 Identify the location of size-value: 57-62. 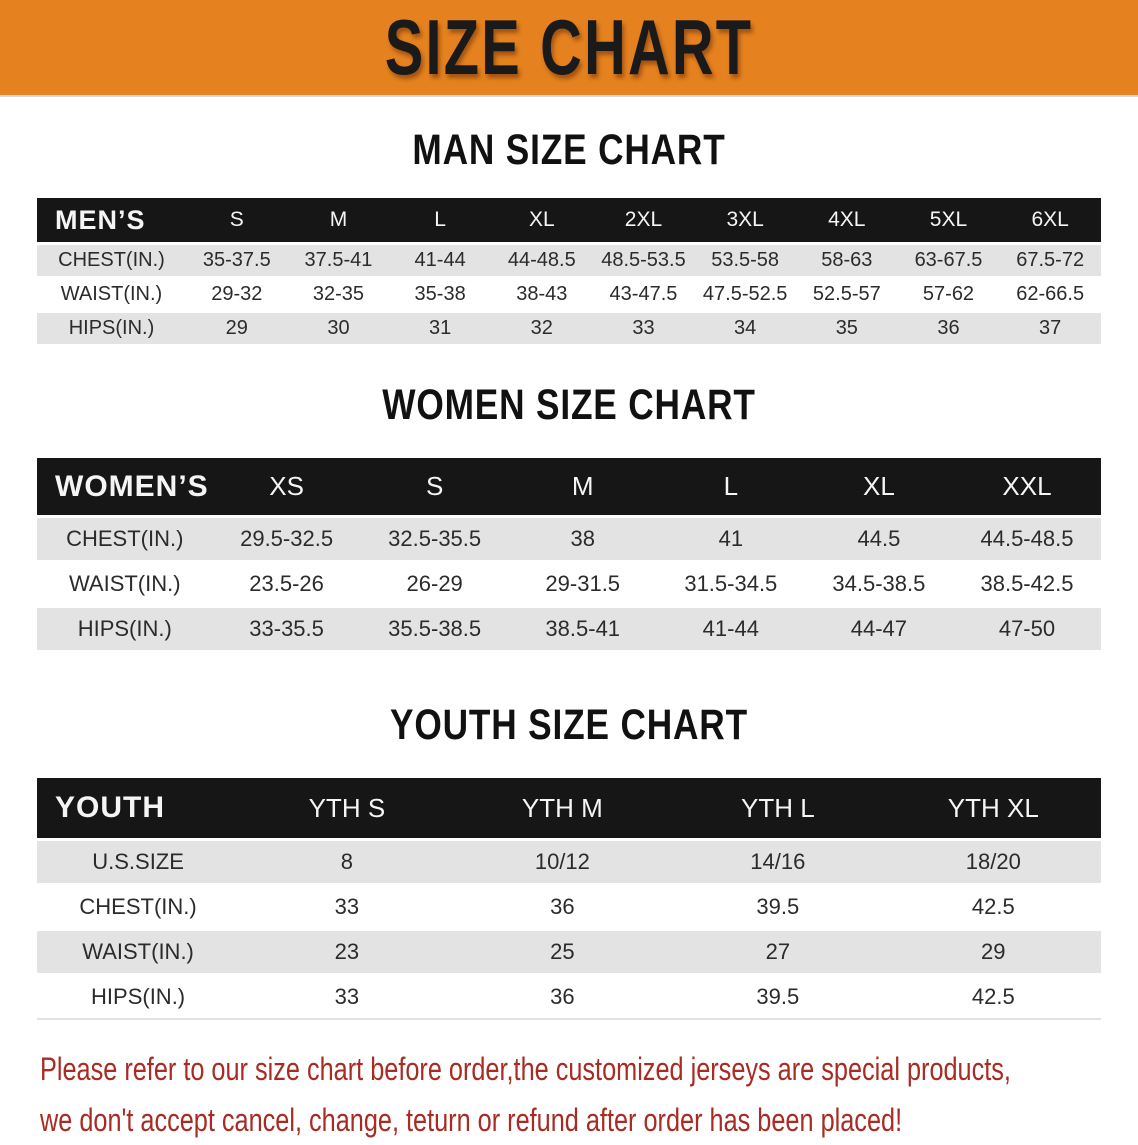
(948, 294).